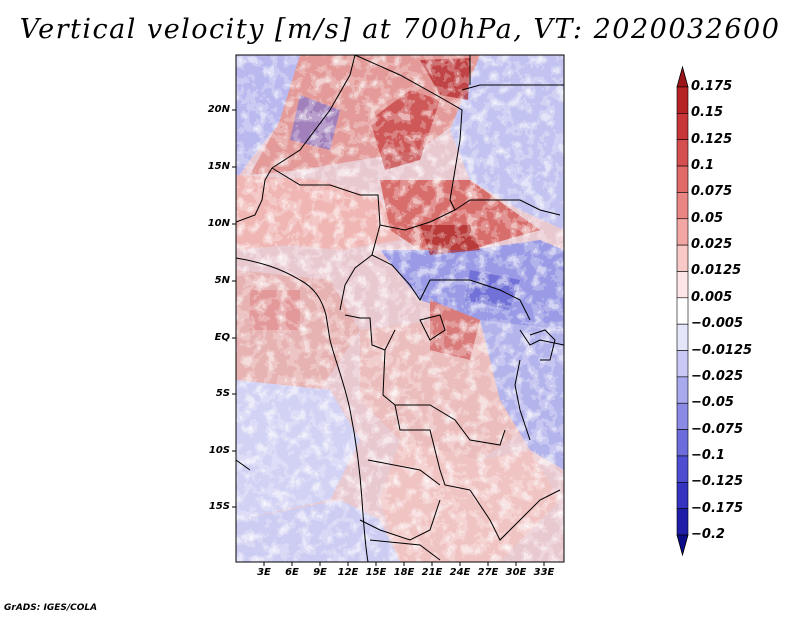 The image size is (800, 618). Describe the element at coordinates (219, 450) in the screenshot. I see `lat-label: 10S` at that location.